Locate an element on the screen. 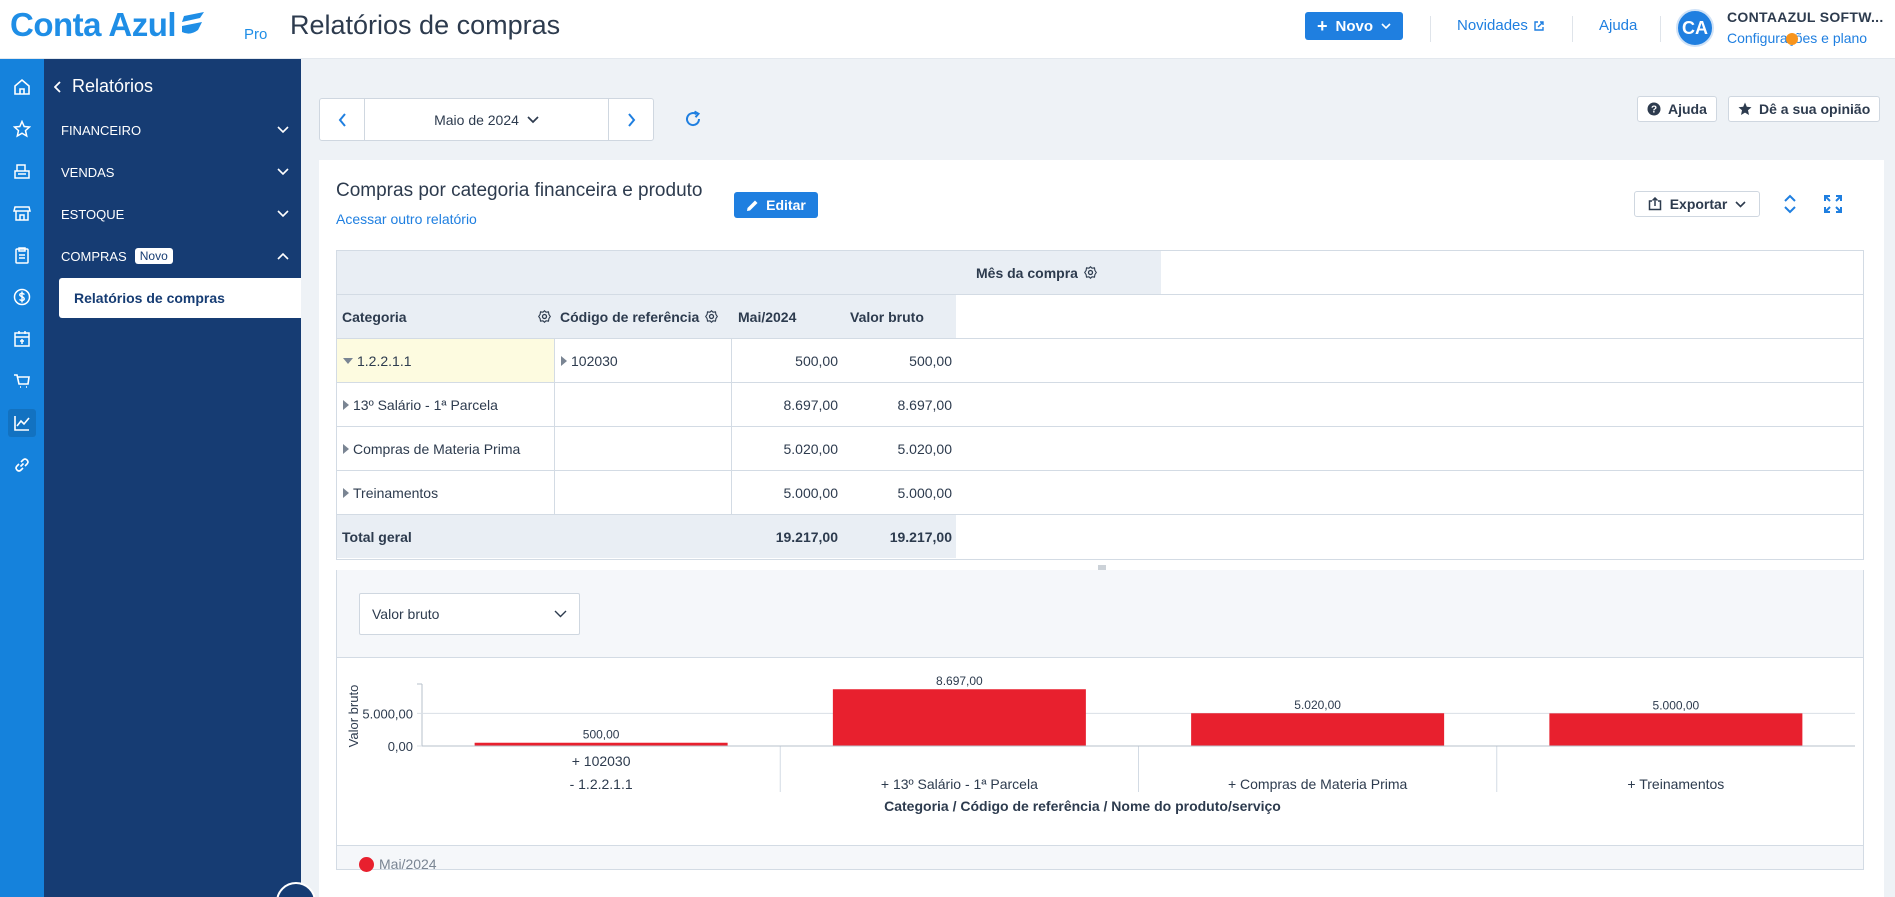  measure-select-value: Valor bruto is located at coordinates (406, 614).